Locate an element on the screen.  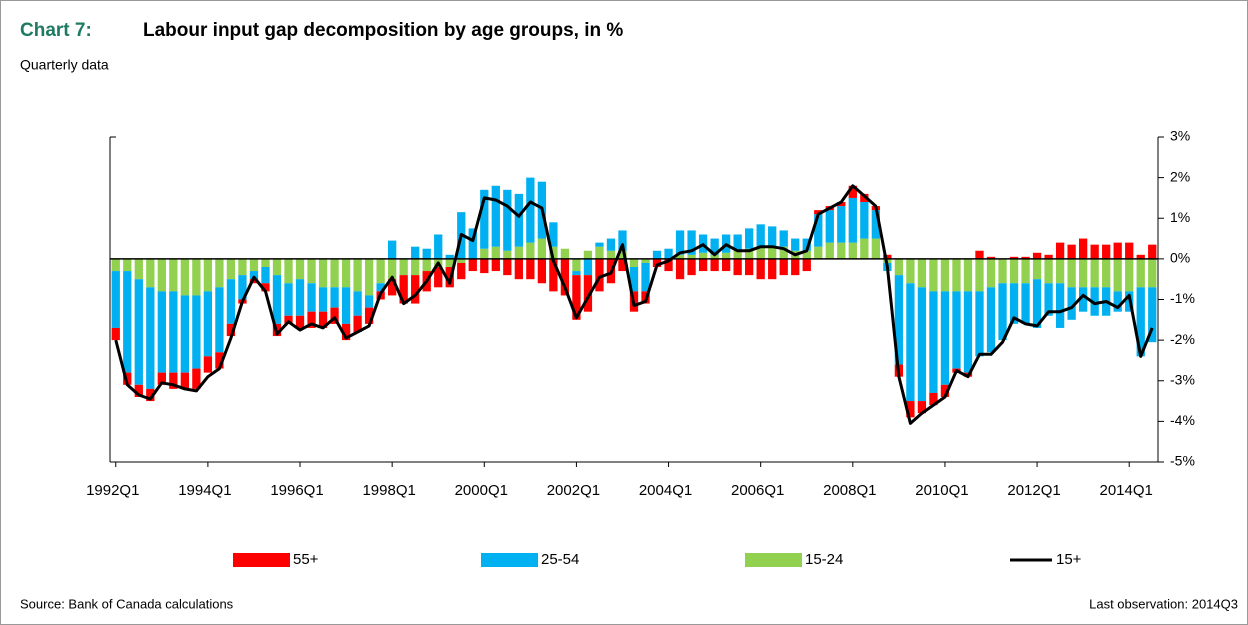
y-tick-label: 2% is located at coordinates (1180, 176).